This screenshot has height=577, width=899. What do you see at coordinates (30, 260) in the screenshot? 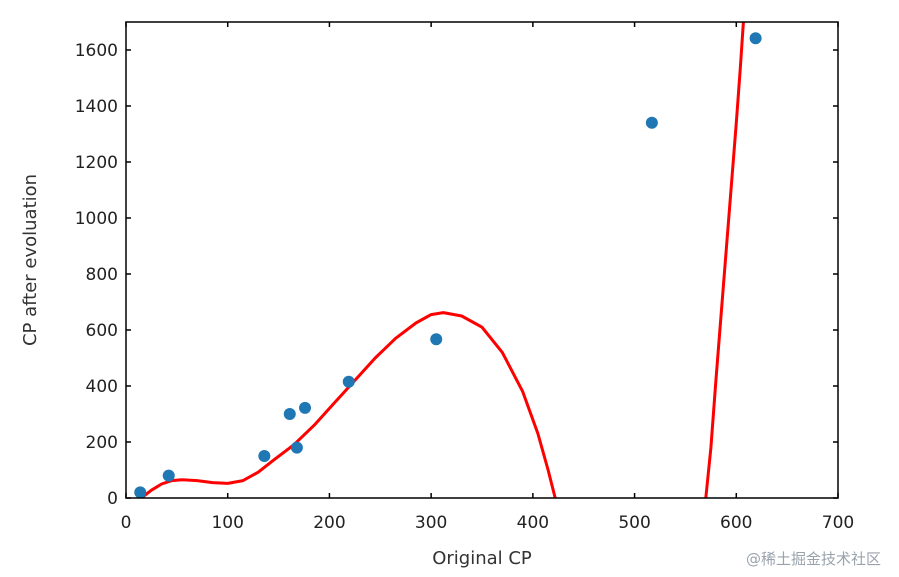
I see `y-axis-label: CP after evoluation` at bounding box center [30, 260].